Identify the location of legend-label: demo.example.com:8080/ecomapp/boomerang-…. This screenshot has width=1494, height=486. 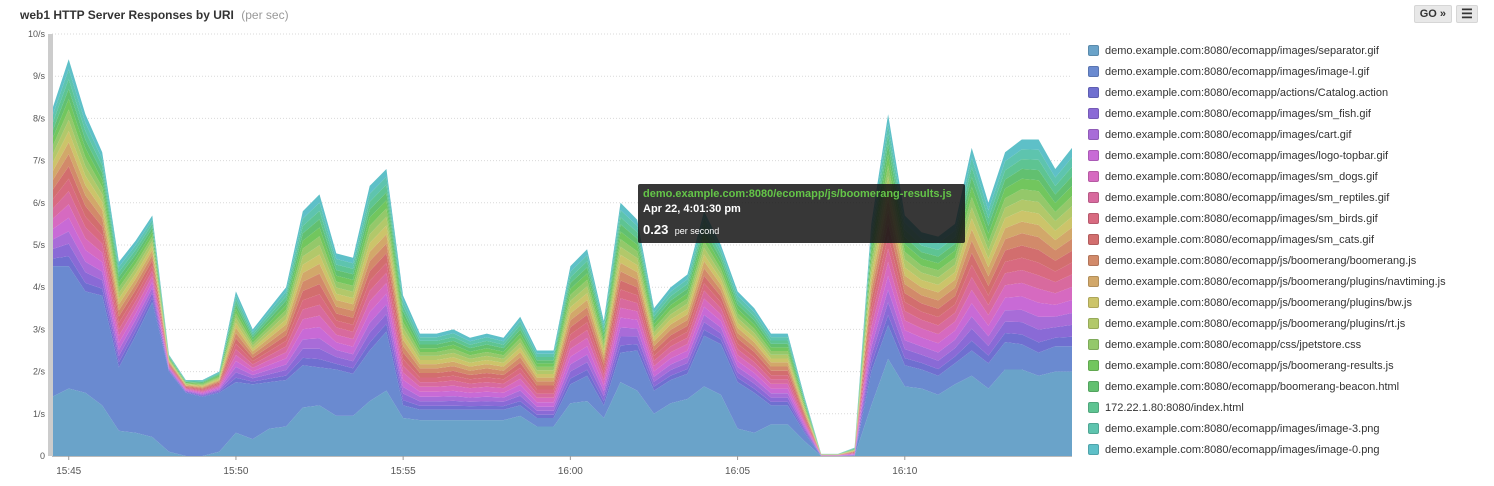
(1252, 386).